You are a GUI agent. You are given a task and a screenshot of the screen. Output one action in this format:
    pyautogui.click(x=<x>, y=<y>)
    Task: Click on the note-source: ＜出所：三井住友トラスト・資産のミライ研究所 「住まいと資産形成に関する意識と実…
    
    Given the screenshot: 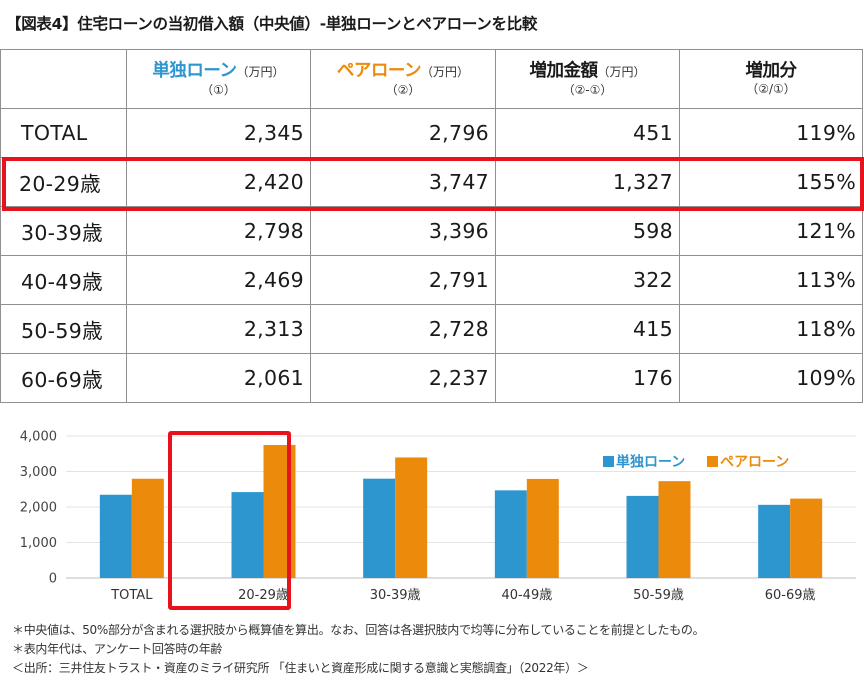 What is the action you would take?
    pyautogui.click(x=300, y=668)
    